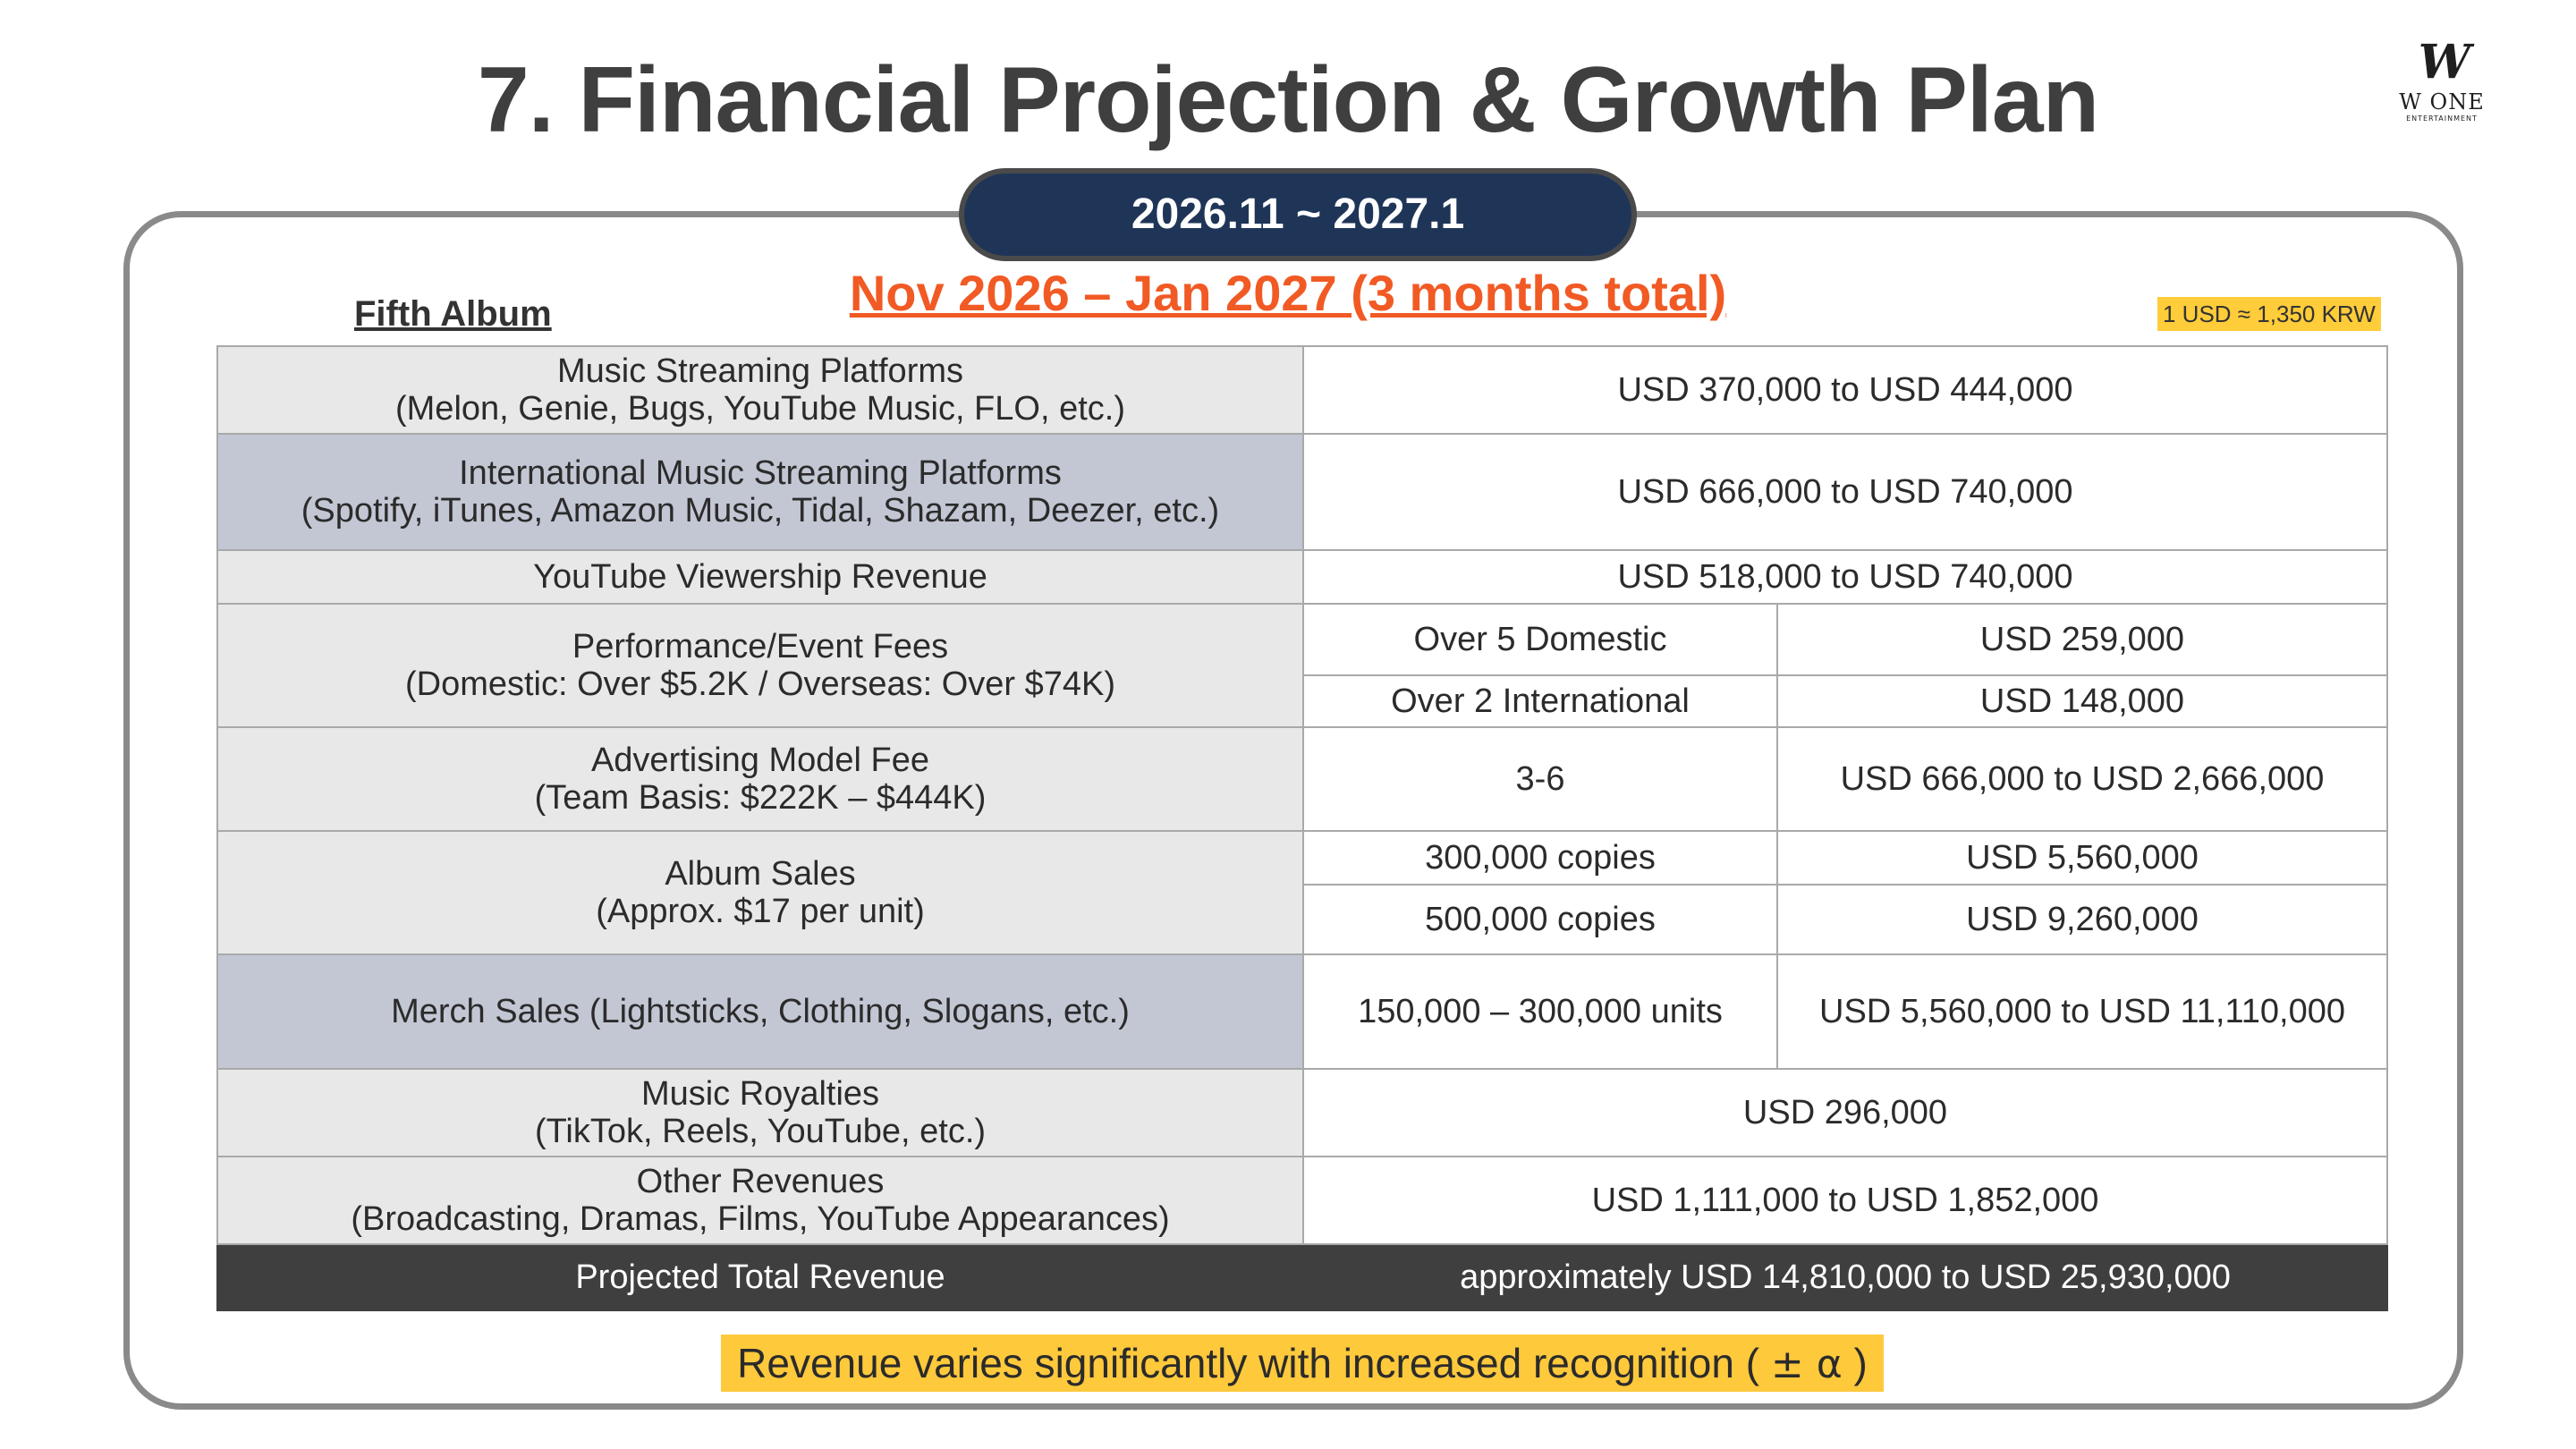 The width and height of the screenshot is (2576, 1449). What do you see at coordinates (1860, 1363) in the screenshot?
I see `footer-note-close: )` at bounding box center [1860, 1363].